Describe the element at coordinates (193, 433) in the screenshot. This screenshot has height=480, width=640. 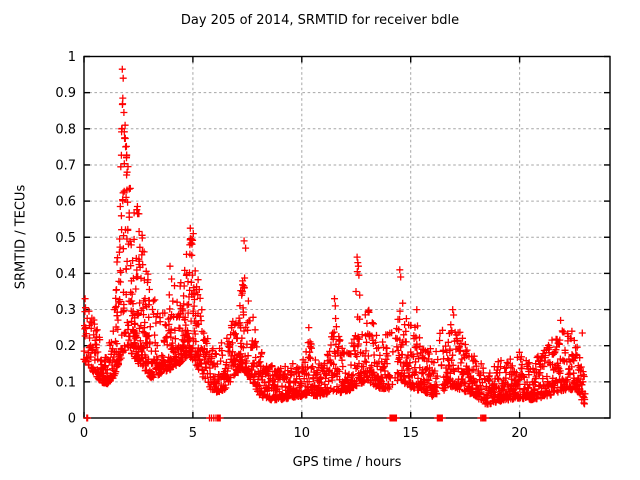
I see `x-tick-label: 5` at that location.